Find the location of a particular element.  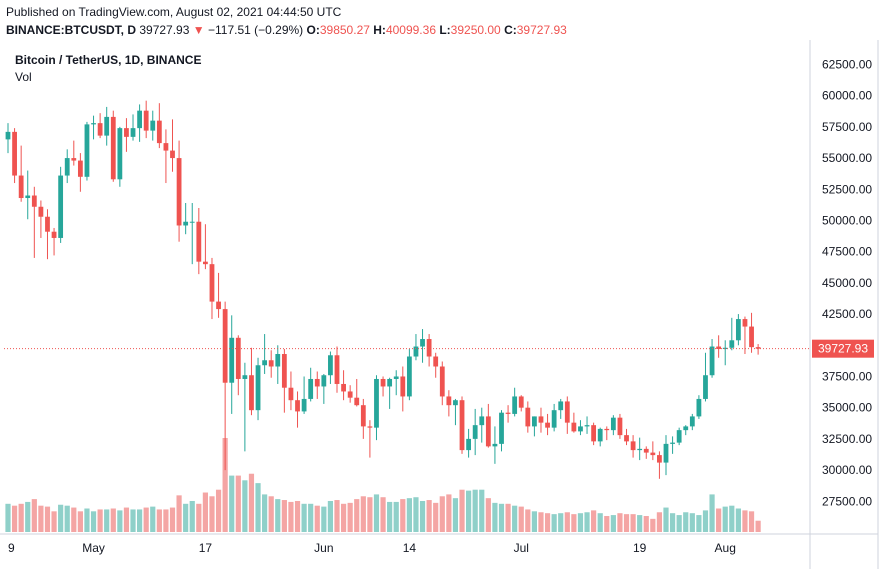

y-tick-label: 57500.00 is located at coordinates (847, 127).